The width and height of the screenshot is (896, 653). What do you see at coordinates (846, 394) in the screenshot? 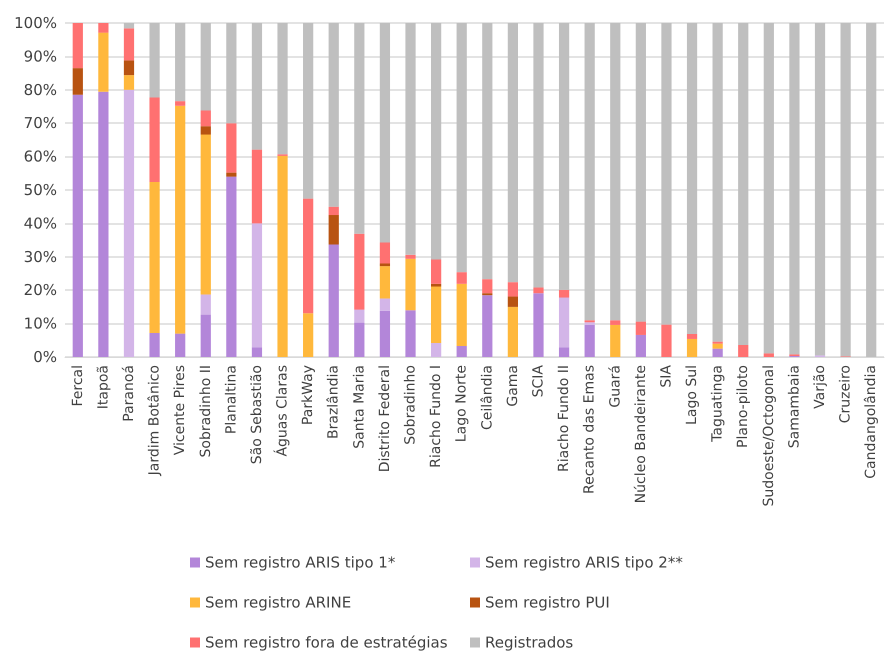
I see `x-tick-label: Cruzeiro` at bounding box center [846, 394].